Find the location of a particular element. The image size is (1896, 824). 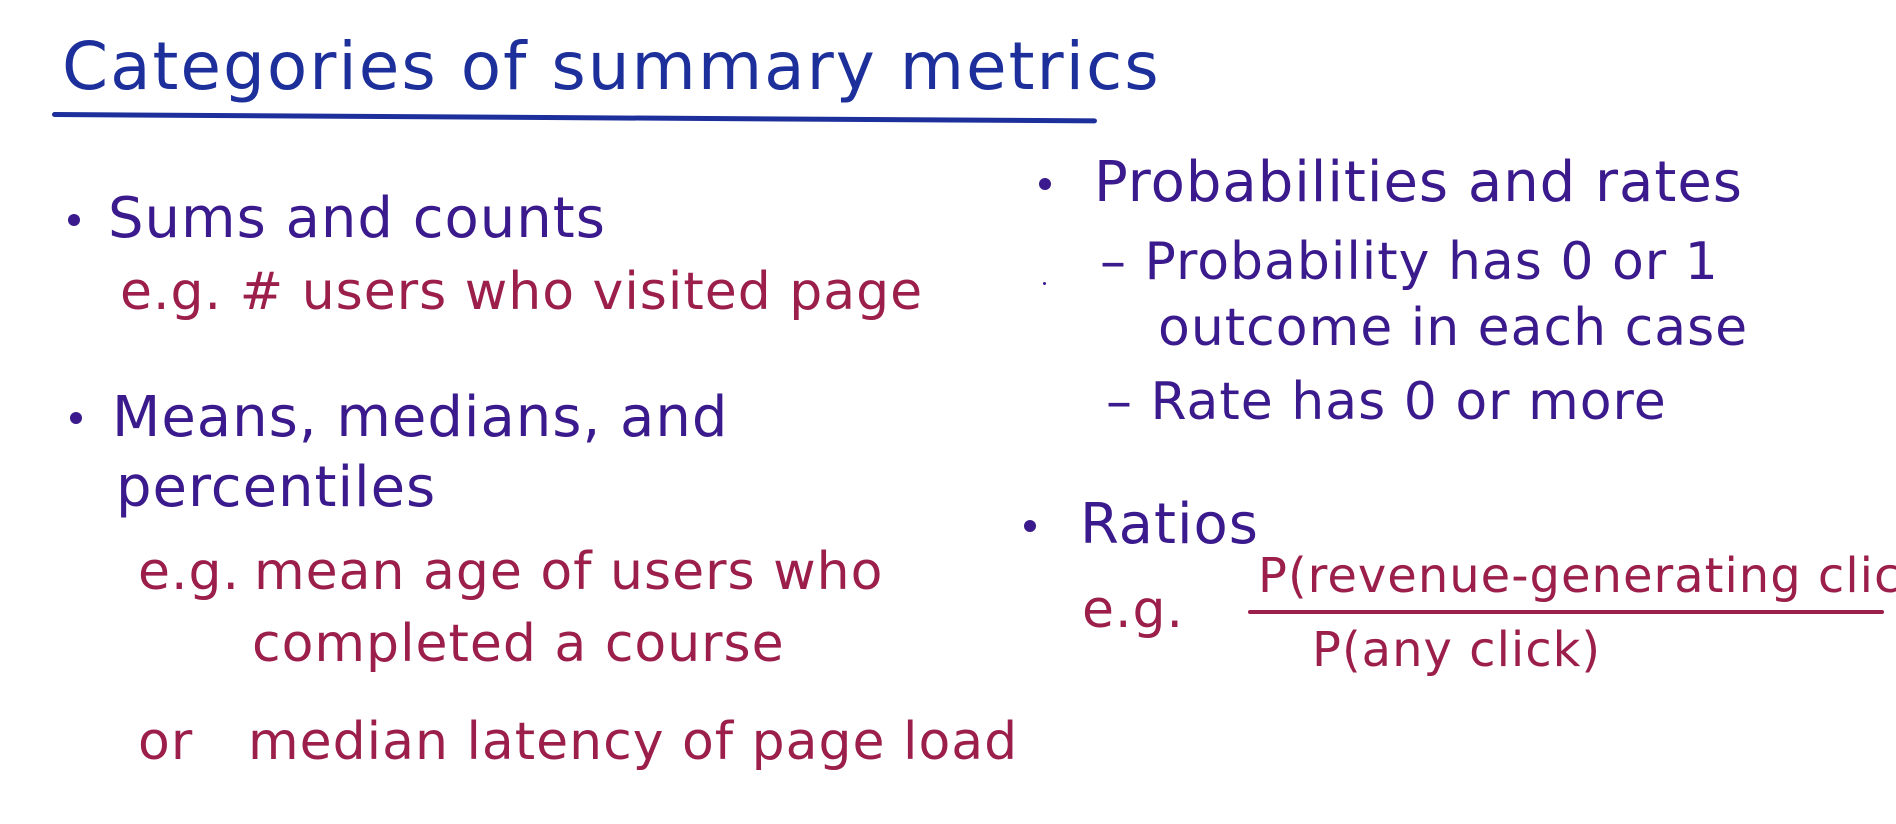

fraction-bar is located at coordinates (1566, 612).